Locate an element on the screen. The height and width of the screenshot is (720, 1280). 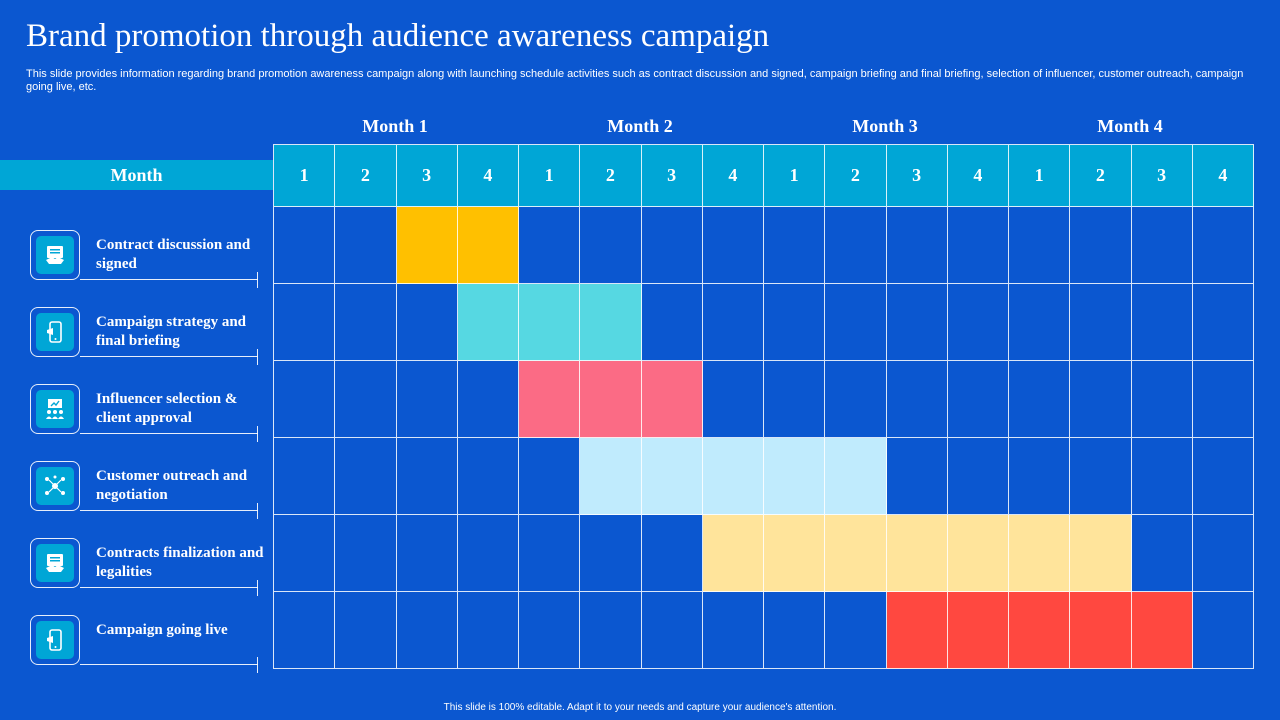
task-row: Customer outreach and negotiation is located at coordinates (144, 490).